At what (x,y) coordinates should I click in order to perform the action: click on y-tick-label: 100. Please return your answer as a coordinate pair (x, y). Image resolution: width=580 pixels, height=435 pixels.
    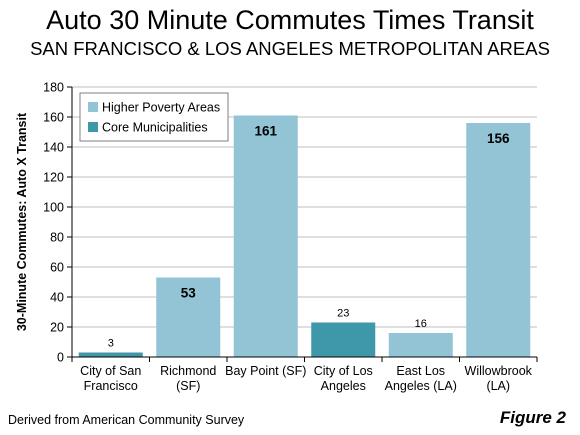
    Looking at the image, I should click on (53, 208).